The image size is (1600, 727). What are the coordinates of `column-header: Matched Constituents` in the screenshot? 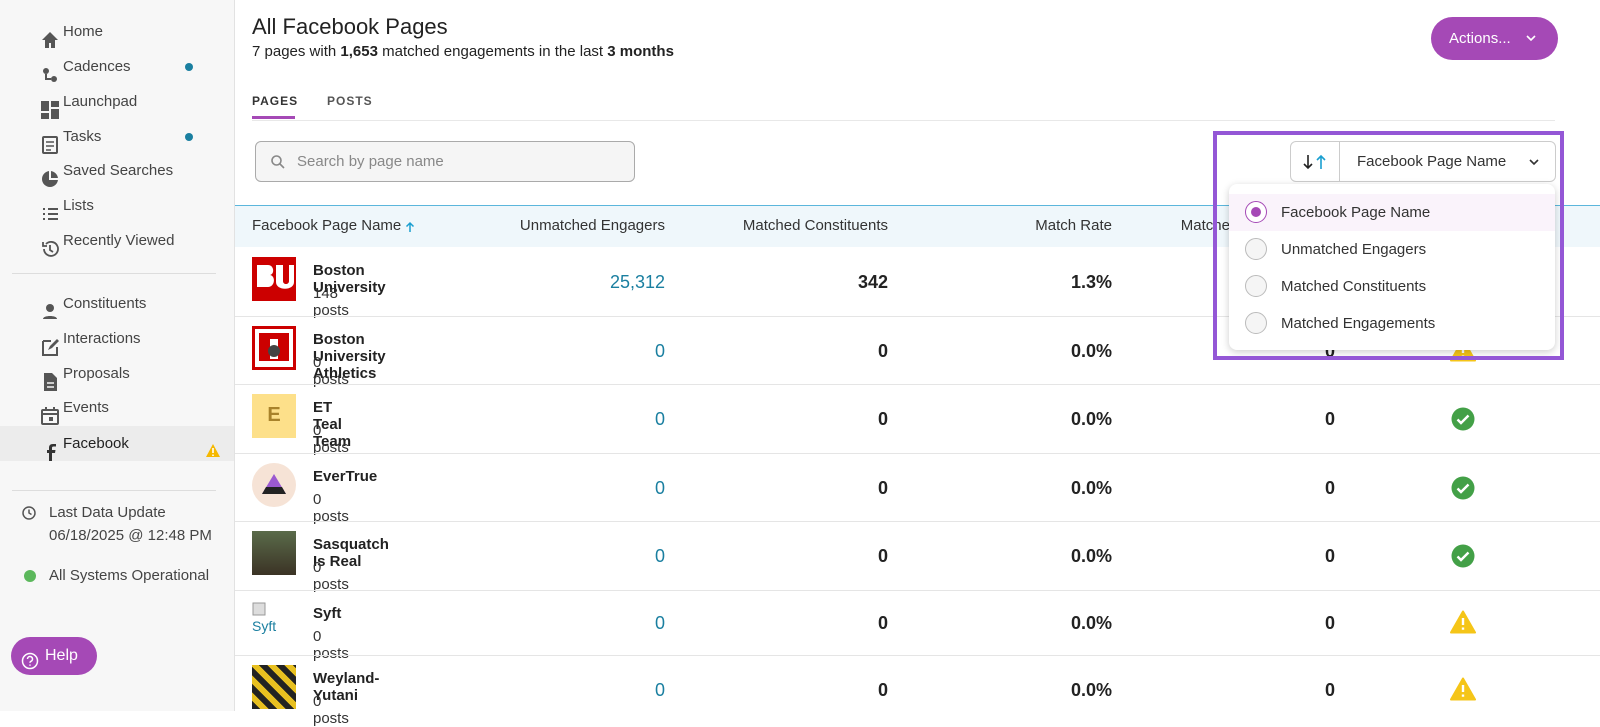 It's located at (815, 225).